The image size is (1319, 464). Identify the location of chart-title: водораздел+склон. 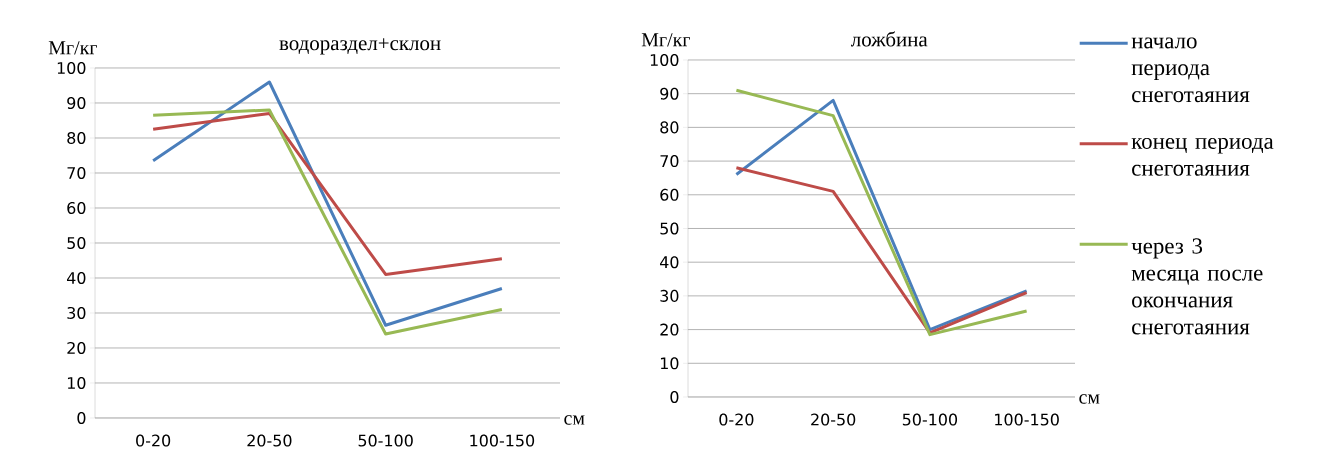
(360, 46).